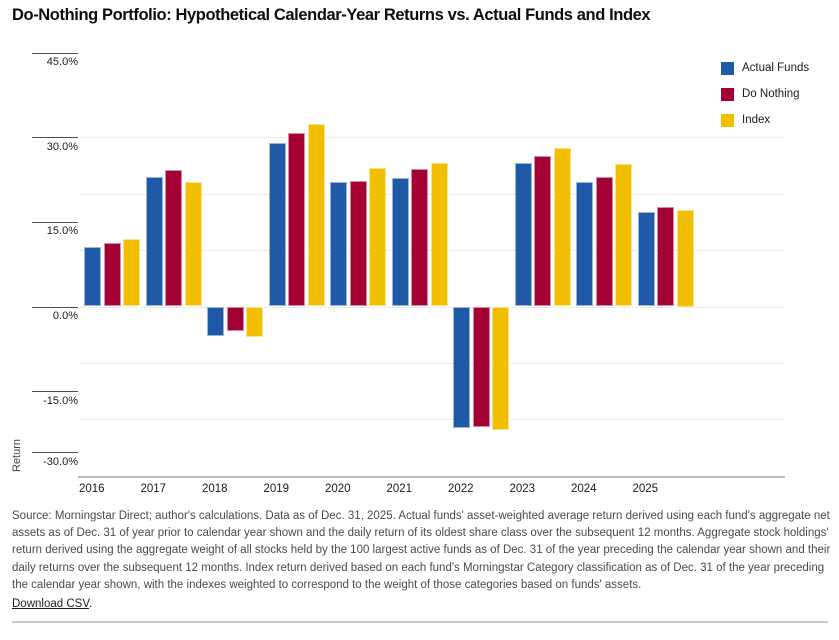  Describe the element at coordinates (338, 489) in the screenshot. I see `x-tick-label: 2020` at that location.